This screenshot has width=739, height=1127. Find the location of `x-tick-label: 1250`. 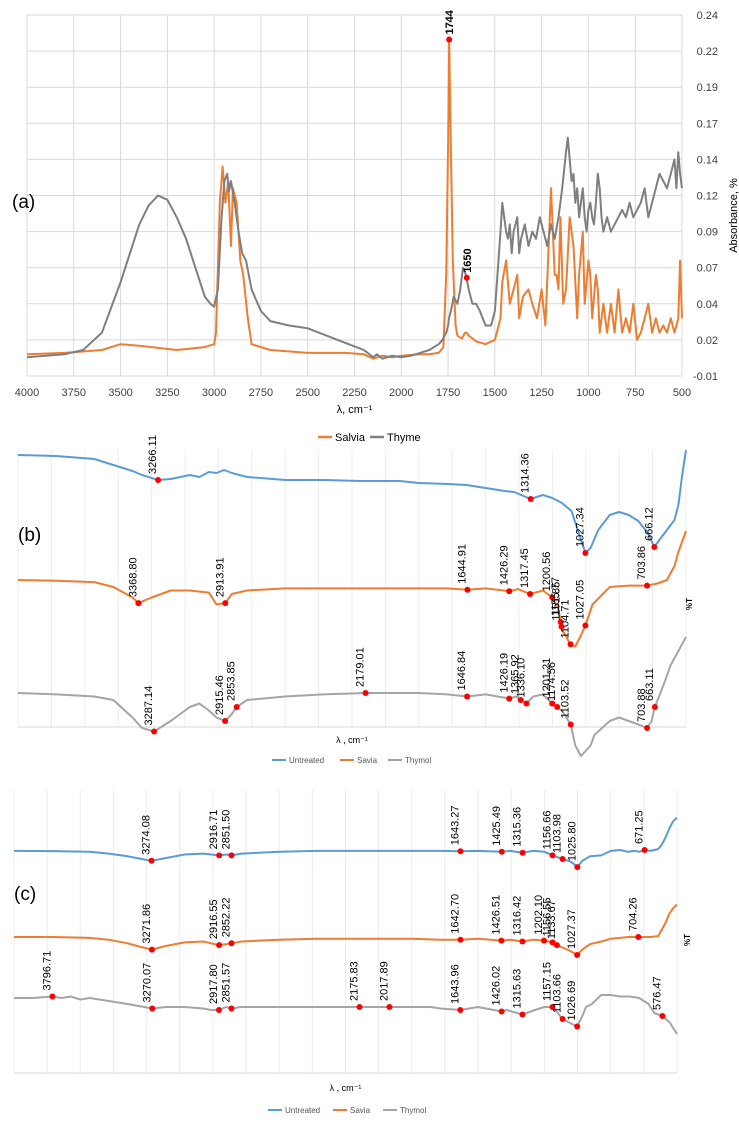

x-tick-label: 1250 is located at coordinates (541, 393).